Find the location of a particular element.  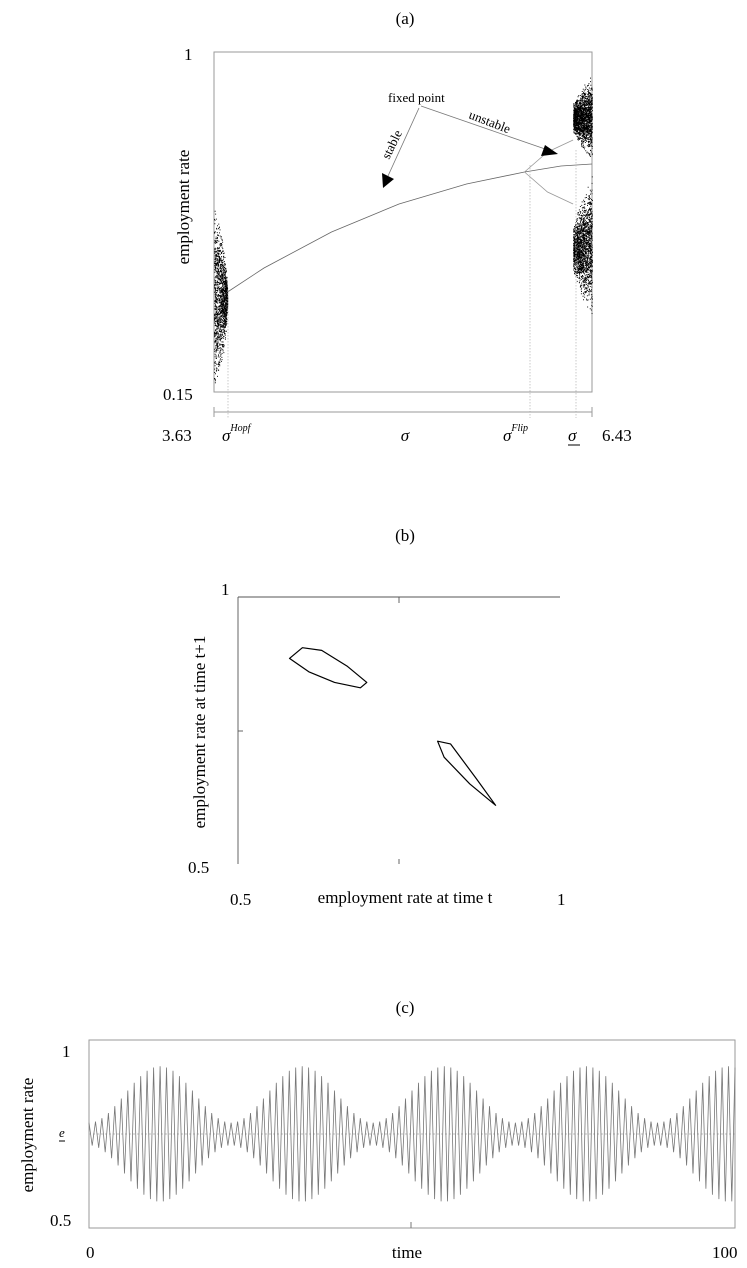

chaotic-upper-band-points is located at coordinates (583, 117).